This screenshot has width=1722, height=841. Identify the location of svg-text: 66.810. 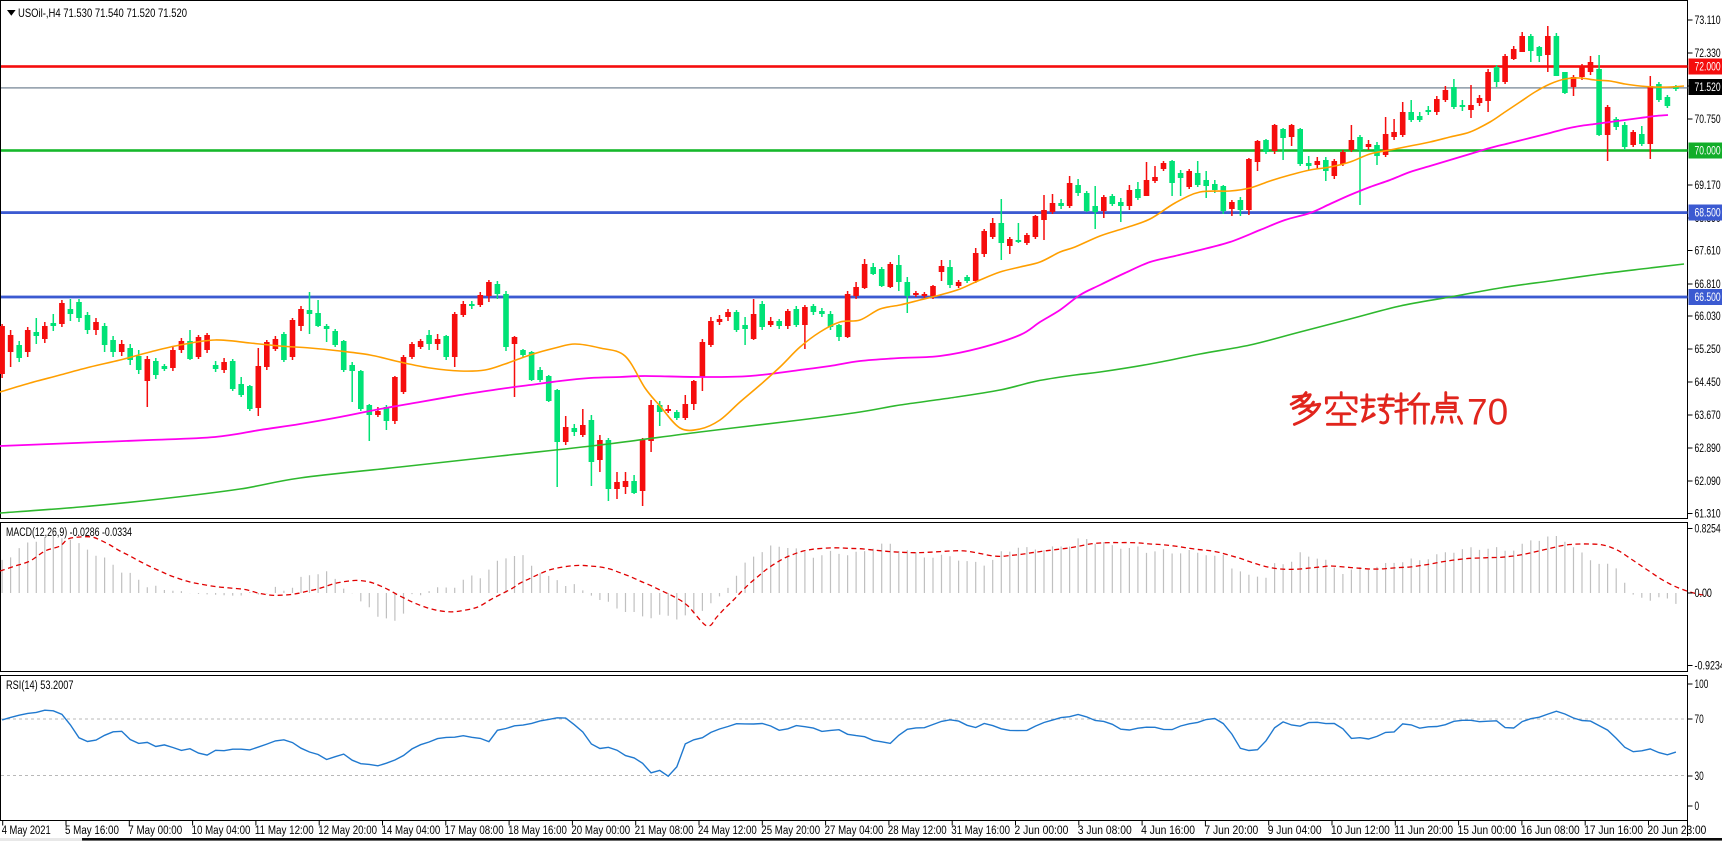
(1708, 285).